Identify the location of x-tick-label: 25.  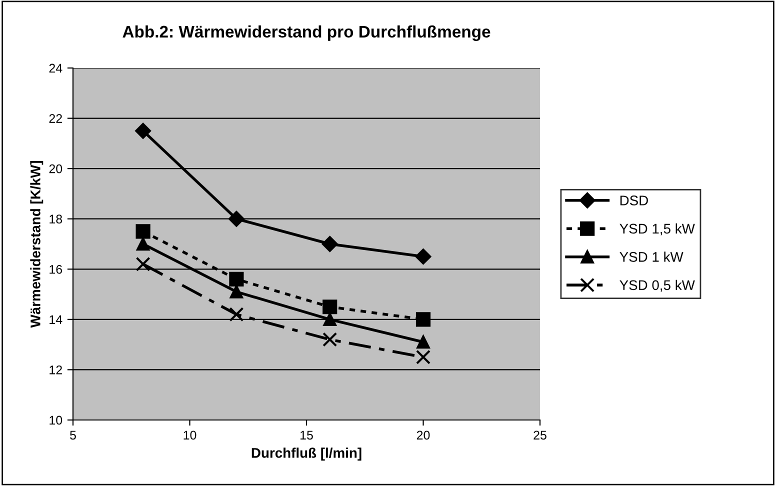
(540, 435).